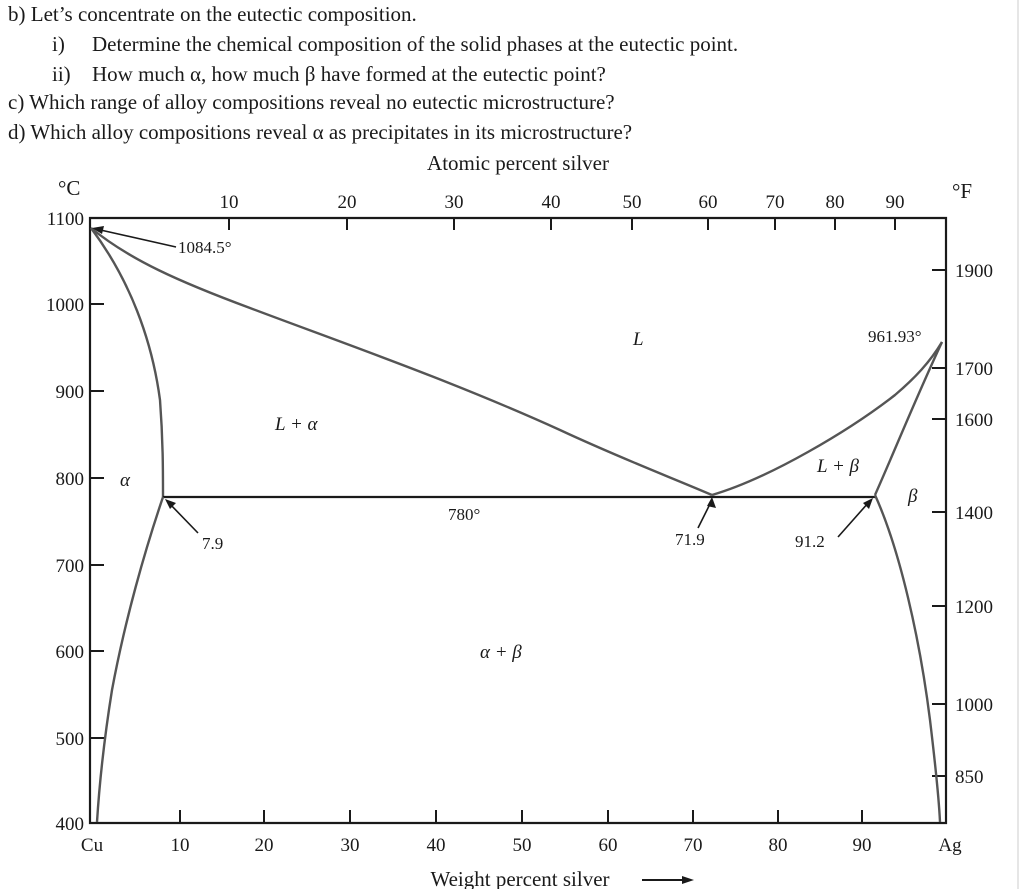  I want to click on bottom-axis-tick-labels: Cu 10 20 30 40 50 60 70 80 90 Ag, so click(521, 845).